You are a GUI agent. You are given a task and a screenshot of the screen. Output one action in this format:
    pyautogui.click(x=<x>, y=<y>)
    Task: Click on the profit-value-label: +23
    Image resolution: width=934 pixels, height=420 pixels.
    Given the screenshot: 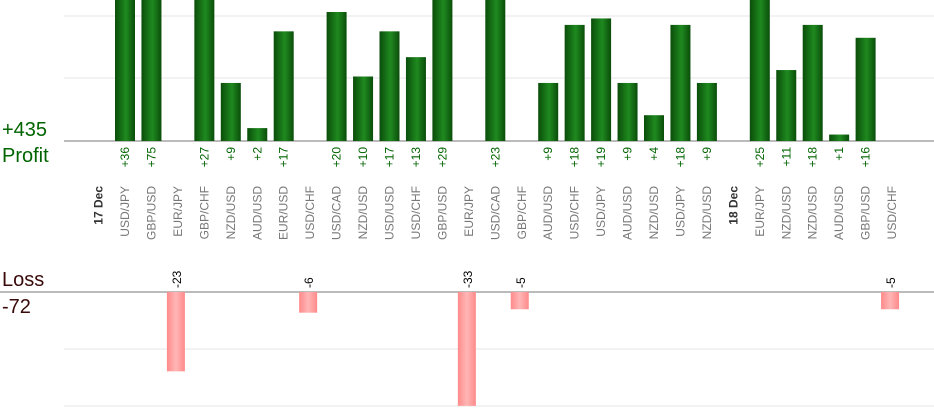 What is the action you would take?
    pyautogui.click(x=495, y=157)
    